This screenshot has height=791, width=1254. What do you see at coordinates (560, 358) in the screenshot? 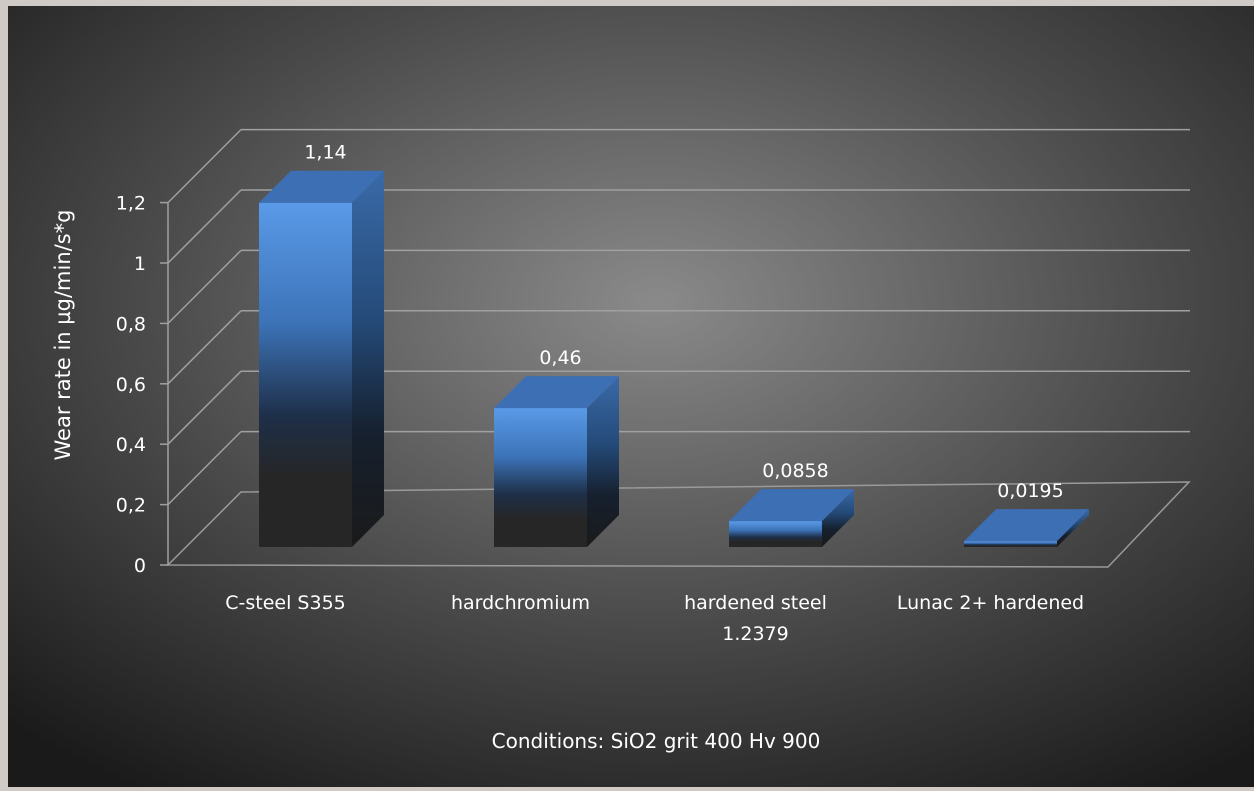
I see `data-label: 0,46` at bounding box center [560, 358].